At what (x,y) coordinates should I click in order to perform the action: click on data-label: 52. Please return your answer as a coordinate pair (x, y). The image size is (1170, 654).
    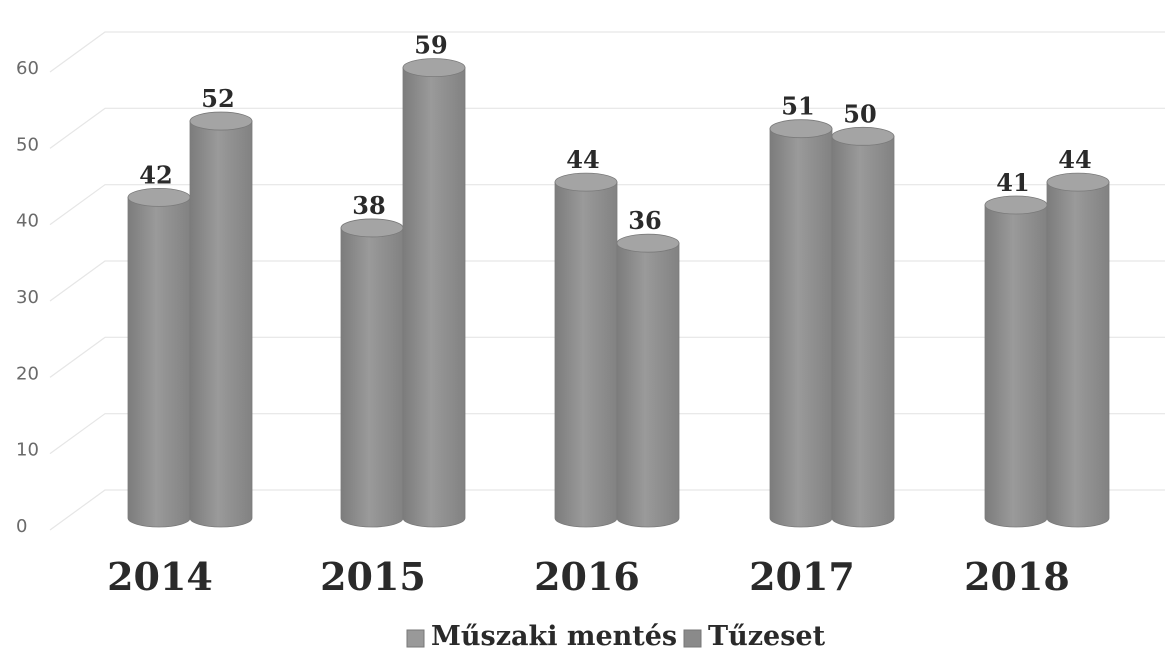
    Looking at the image, I should click on (217, 98).